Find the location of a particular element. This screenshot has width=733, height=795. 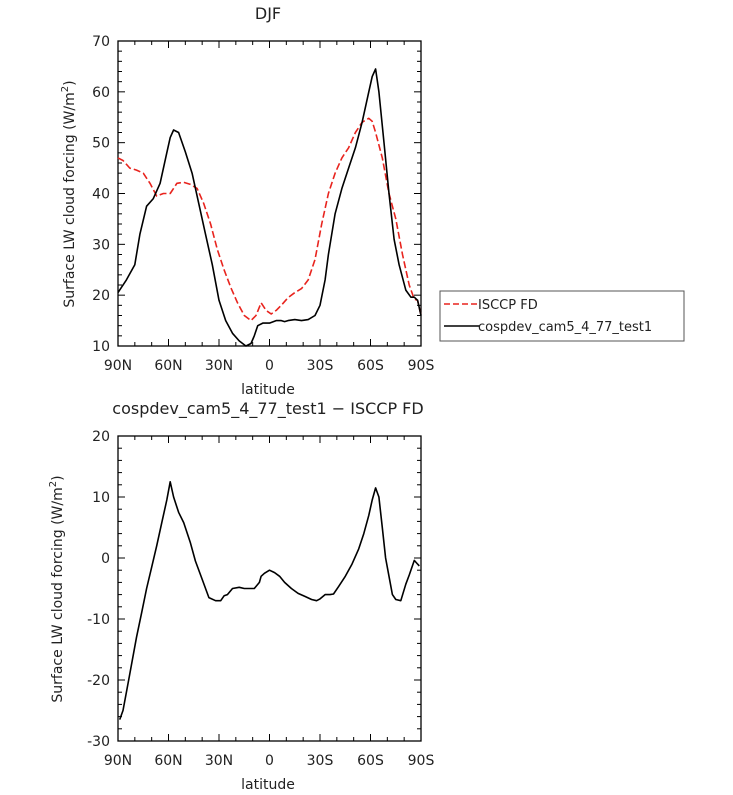

bottom-x-tick-label: 60N is located at coordinates (168, 761).